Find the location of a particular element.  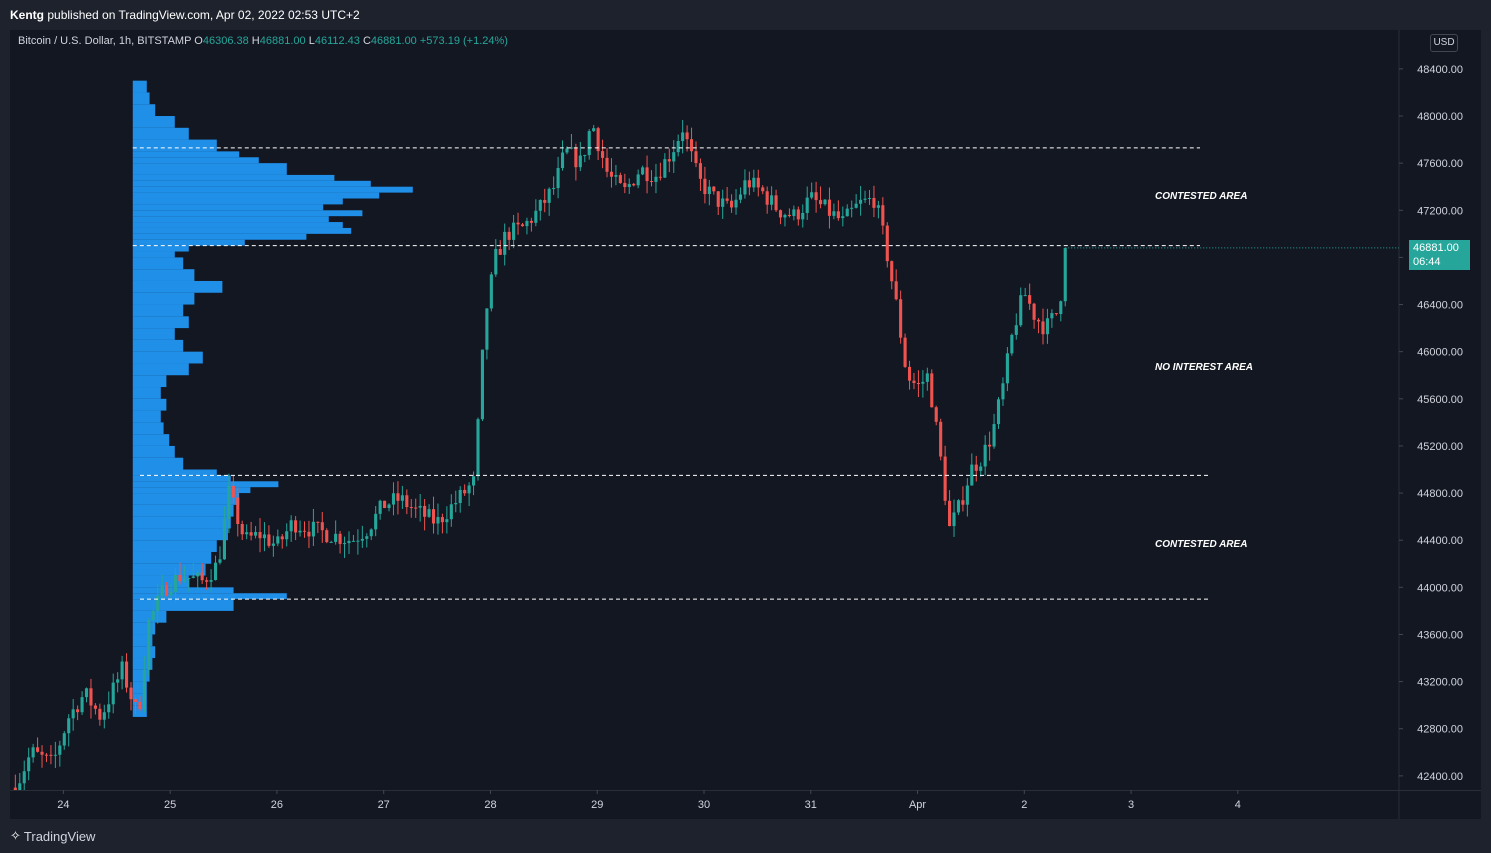

currency-button: USD is located at coordinates (1444, 43).